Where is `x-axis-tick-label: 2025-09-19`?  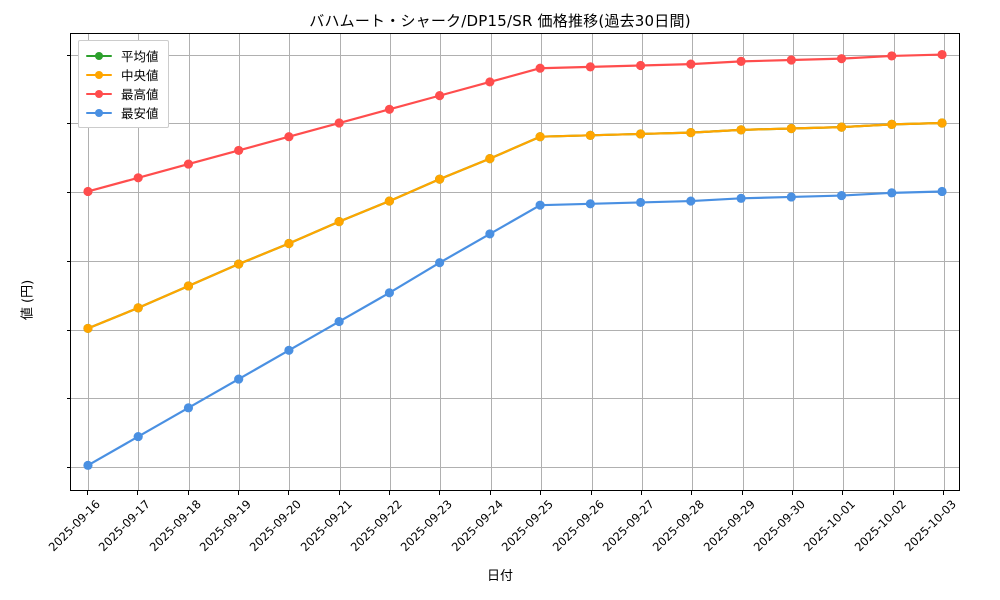 x-axis-tick-label: 2025-09-19 is located at coordinates (225, 526).